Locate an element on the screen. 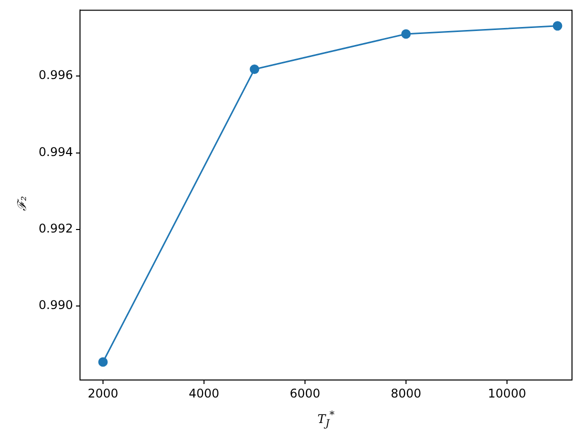  y-axis-title: ℱ₂ is located at coordinates (22, 203).